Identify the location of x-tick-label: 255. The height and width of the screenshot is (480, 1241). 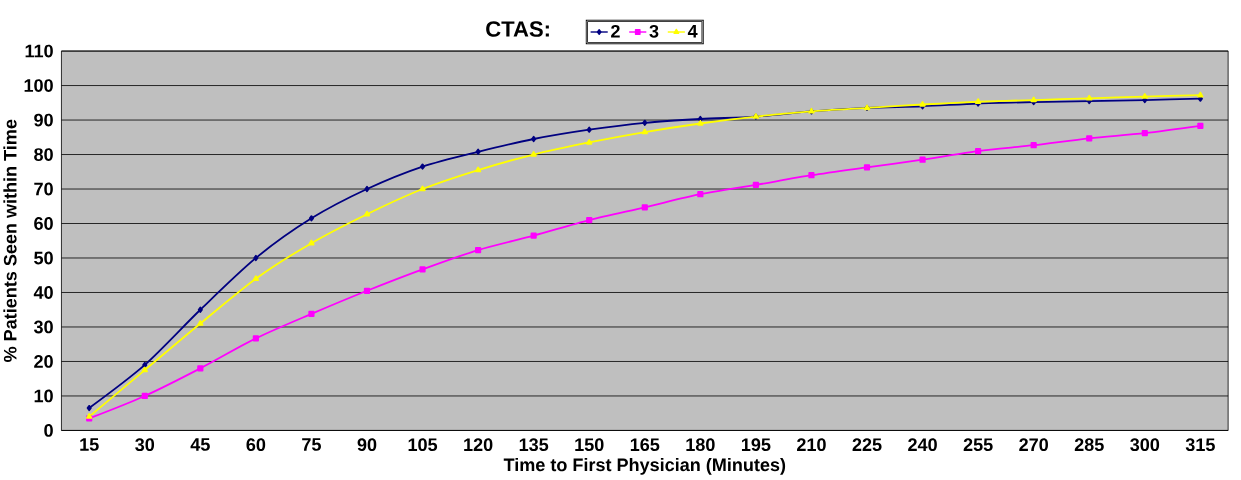
(978, 444).